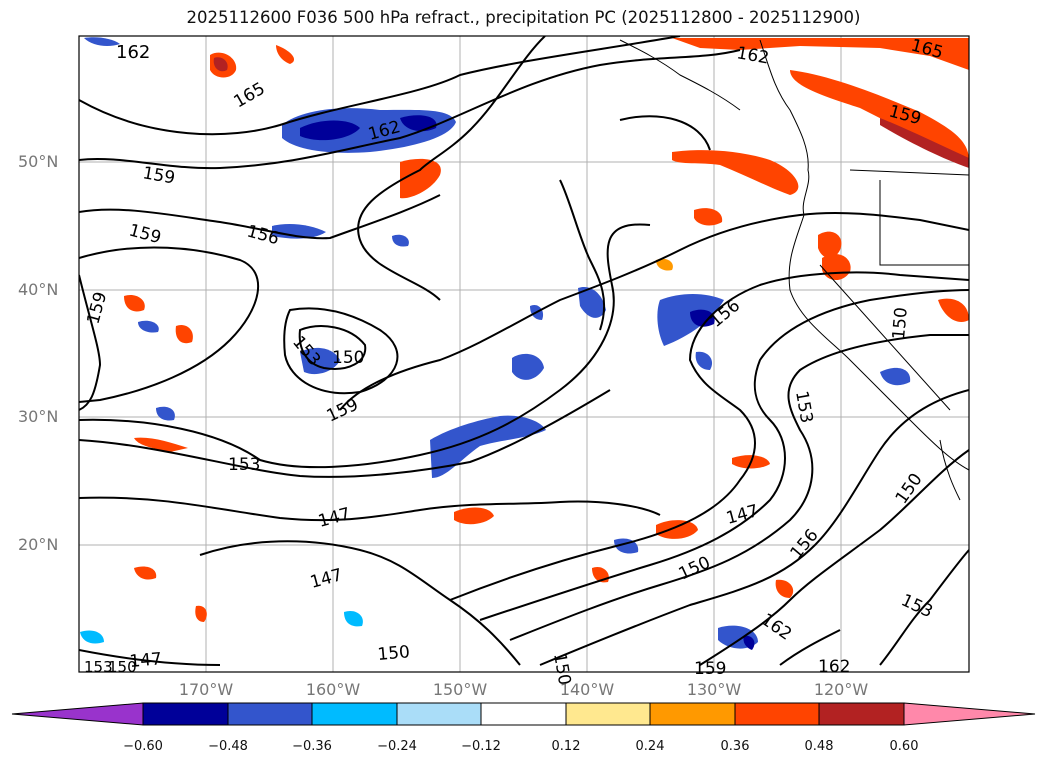  Describe the element at coordinates (481, 746) in the screenshot. I see `colorbar-tick-label: −0.12` at that location.